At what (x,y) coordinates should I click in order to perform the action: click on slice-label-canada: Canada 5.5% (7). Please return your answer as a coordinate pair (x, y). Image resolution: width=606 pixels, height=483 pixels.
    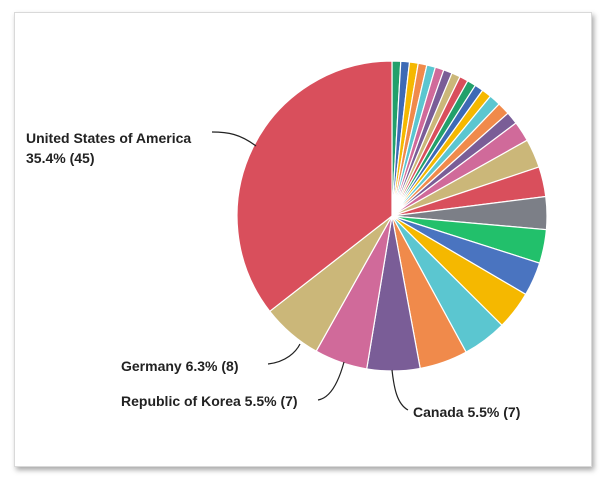
    Looking at the image, I should click on (466, 412).